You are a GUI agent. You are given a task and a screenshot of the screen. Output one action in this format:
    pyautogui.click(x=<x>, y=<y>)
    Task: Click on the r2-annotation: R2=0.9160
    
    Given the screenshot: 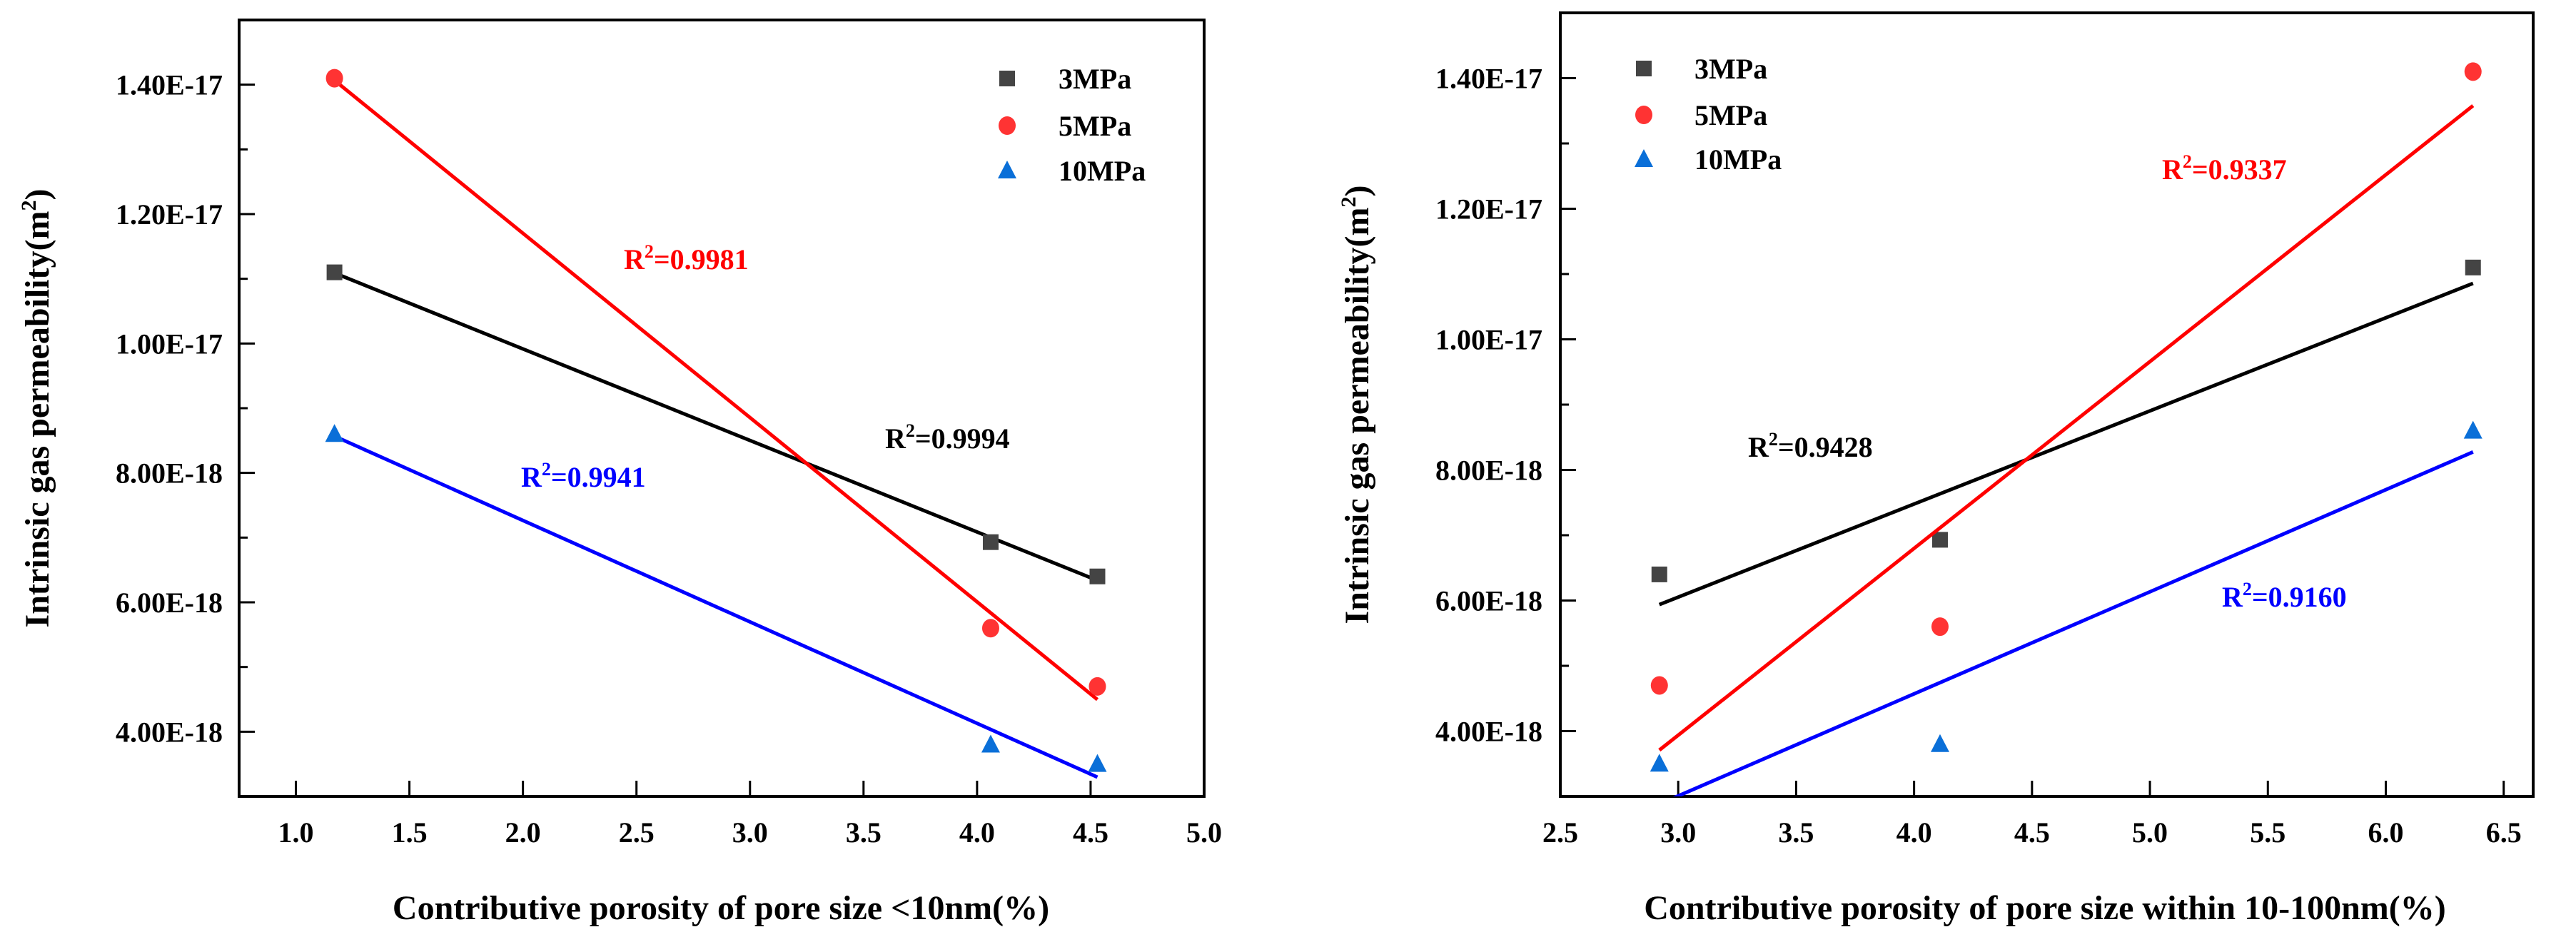 What is the action you would take?
    pyautogui.click(x=2284, y=596)
    